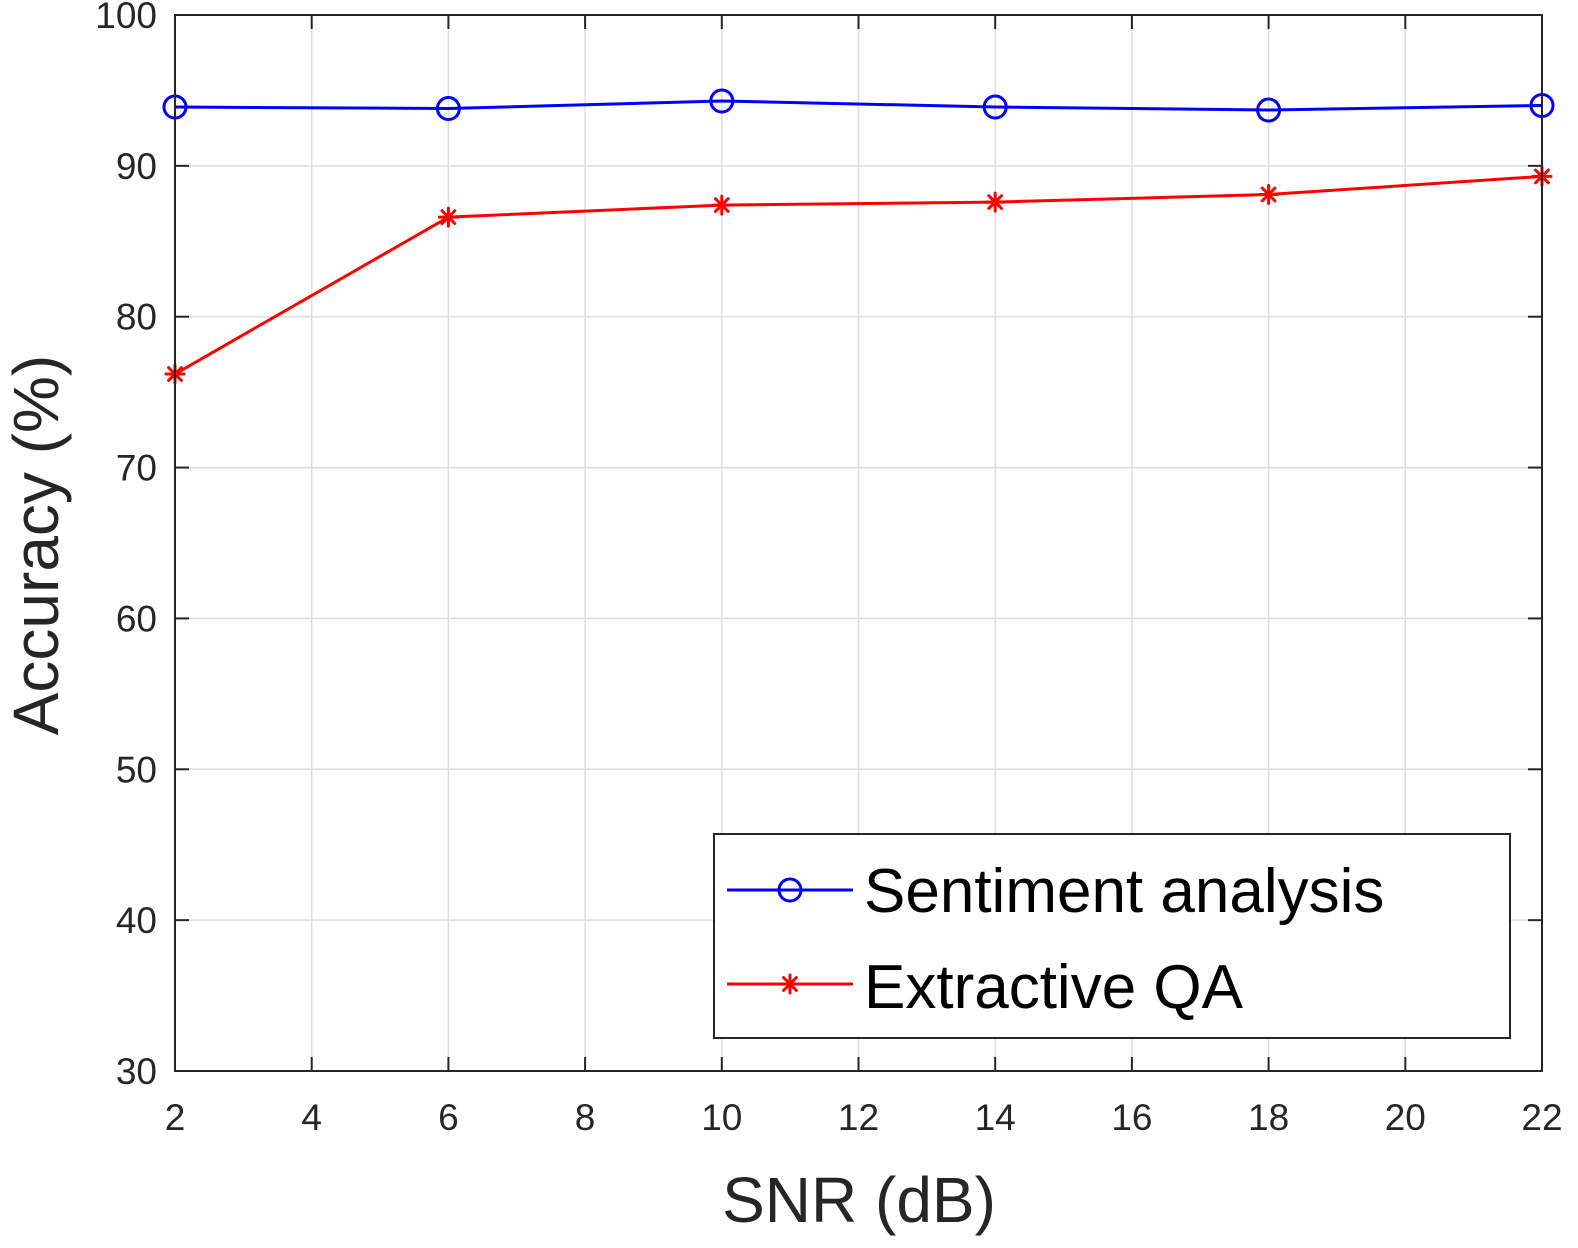 The width and height of the screenshot is (1578, 1248). Describe the element at coordinates (1541, 1117) in the screenshot. I see `x-tick-label: 22` at that location.